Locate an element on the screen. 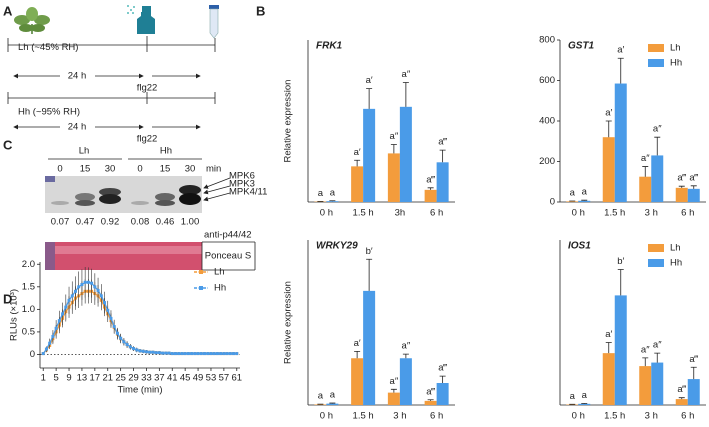 The image size is (709, 427). band-label: MPK3 is located at coordinates (242, 184).